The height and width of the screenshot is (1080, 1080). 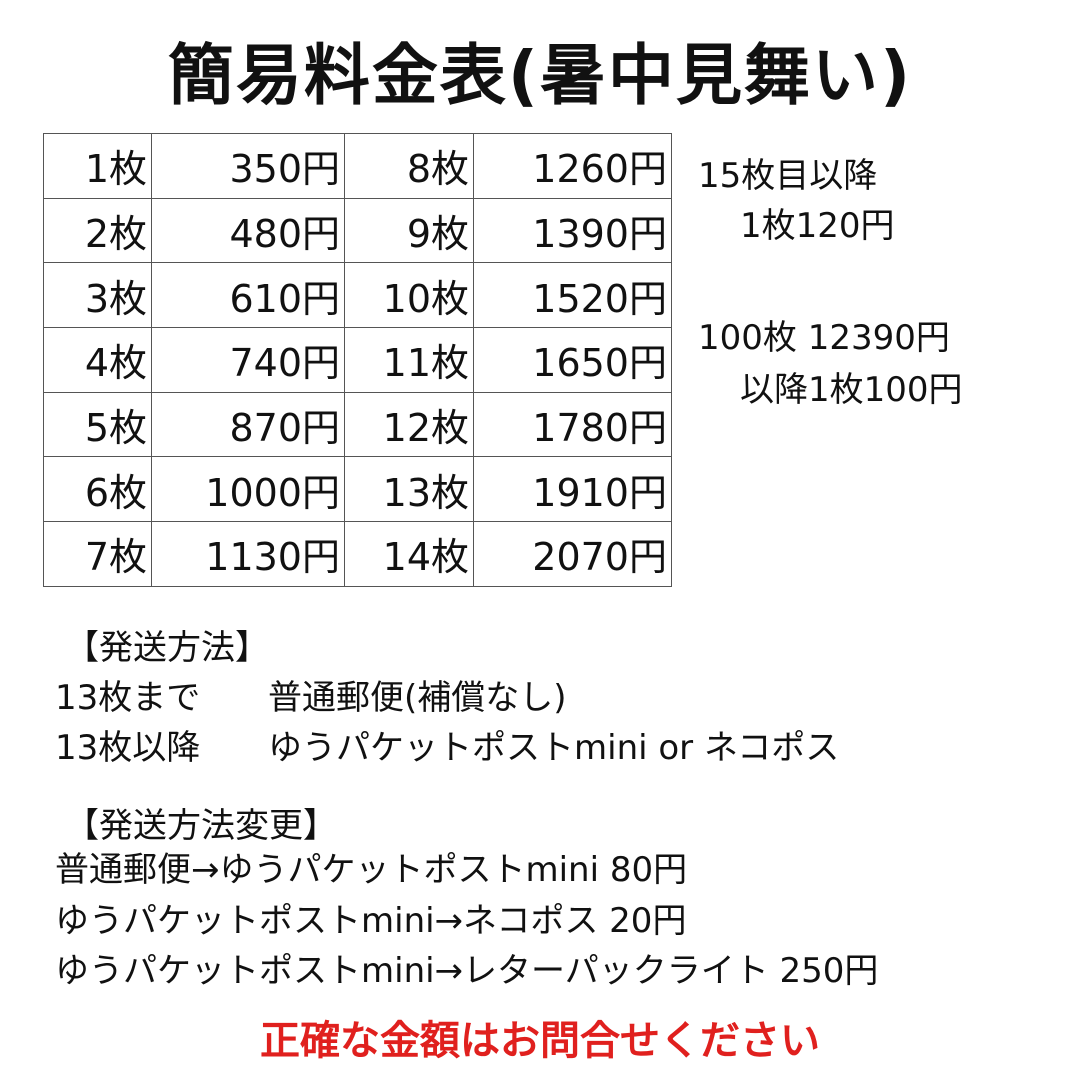 What do you see at coordinates (248, 230) in the screenshot?
I see `price-cell: 480円` at bounding box center [248, 230].